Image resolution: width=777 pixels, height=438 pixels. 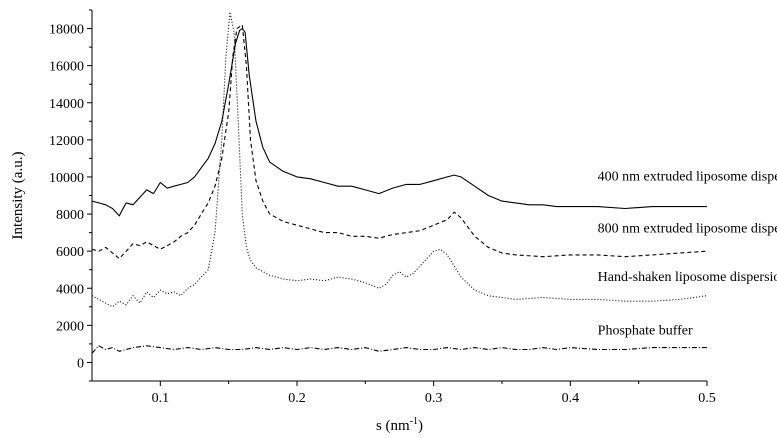 I want to click on y-tick-label: 14000, so click(x=66, y=104).